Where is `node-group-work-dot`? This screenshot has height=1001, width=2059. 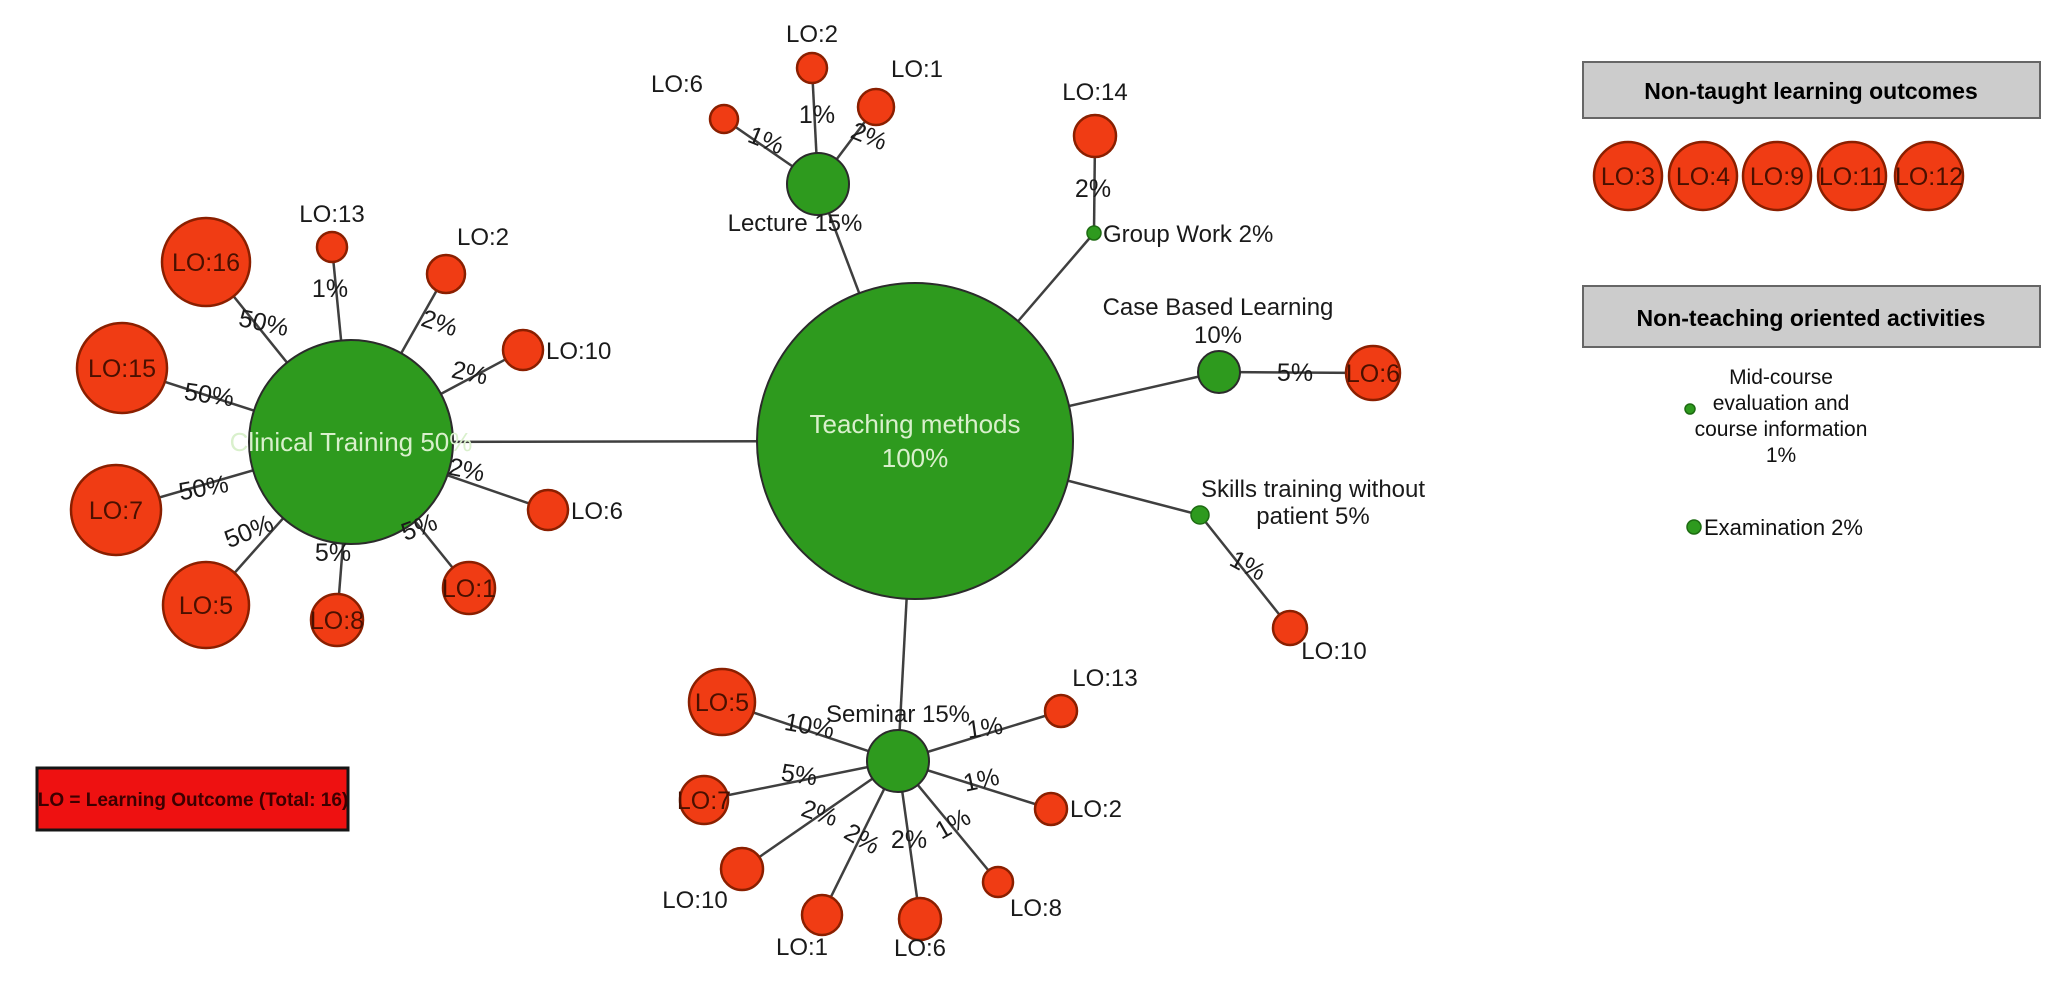 node-group-work-dot is located at coordinates (1094, 233).